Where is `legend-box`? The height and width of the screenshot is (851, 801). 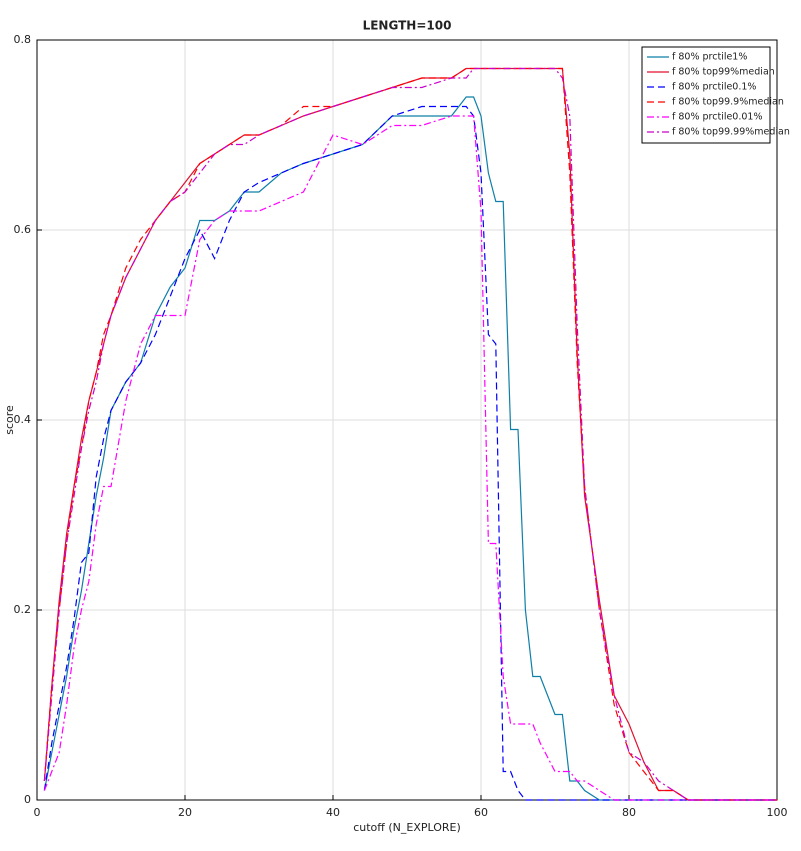
legend-box is located at coordinates (706, 95).